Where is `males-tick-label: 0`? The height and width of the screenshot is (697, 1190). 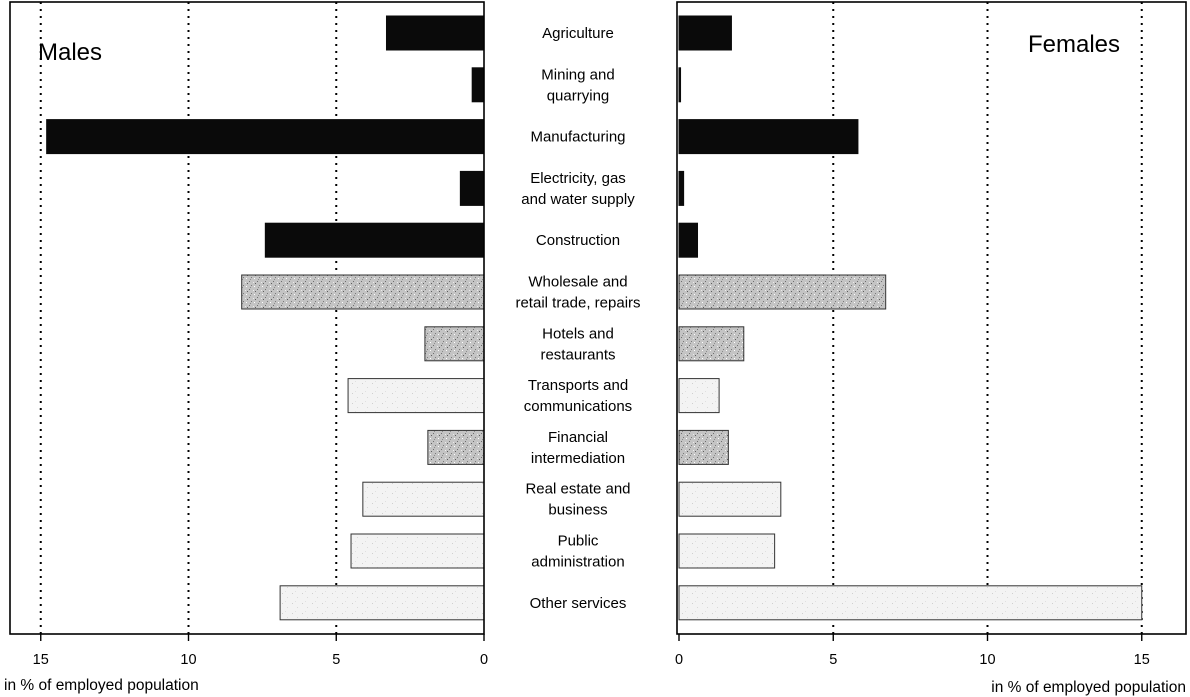 males-tick-label: 0 is located at coordinates (484, 660).